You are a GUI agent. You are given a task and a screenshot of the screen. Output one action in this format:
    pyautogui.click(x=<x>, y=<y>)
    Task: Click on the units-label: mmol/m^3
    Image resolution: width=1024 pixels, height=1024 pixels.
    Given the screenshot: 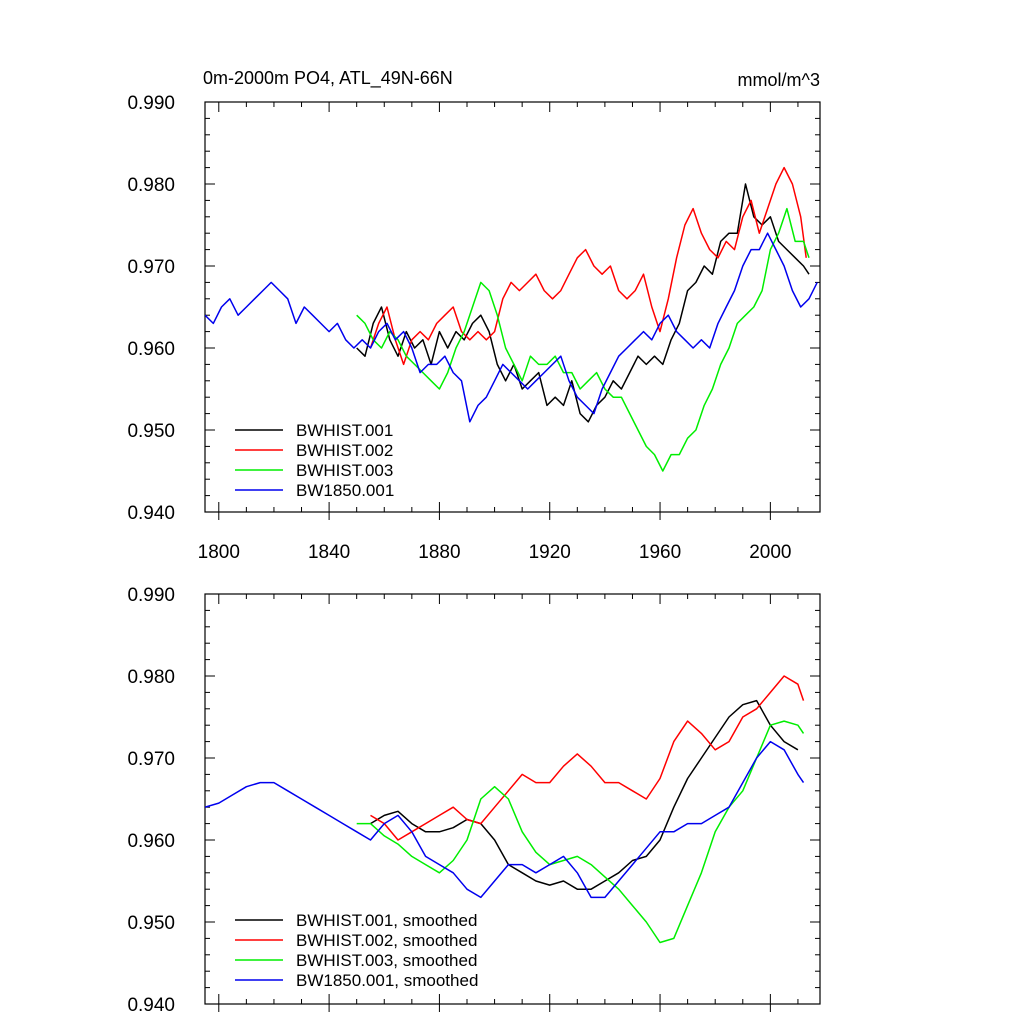 What is the action you would take?
    pyautogui.click(x=779, y=80)
    